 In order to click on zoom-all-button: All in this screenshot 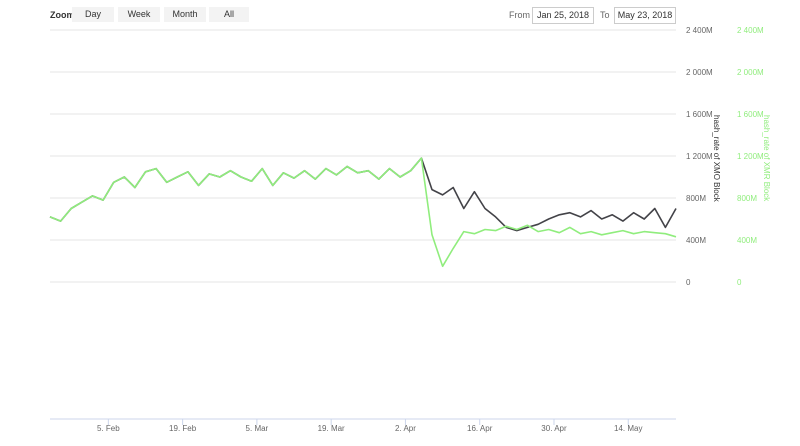, I will do `click(229, 14)`.